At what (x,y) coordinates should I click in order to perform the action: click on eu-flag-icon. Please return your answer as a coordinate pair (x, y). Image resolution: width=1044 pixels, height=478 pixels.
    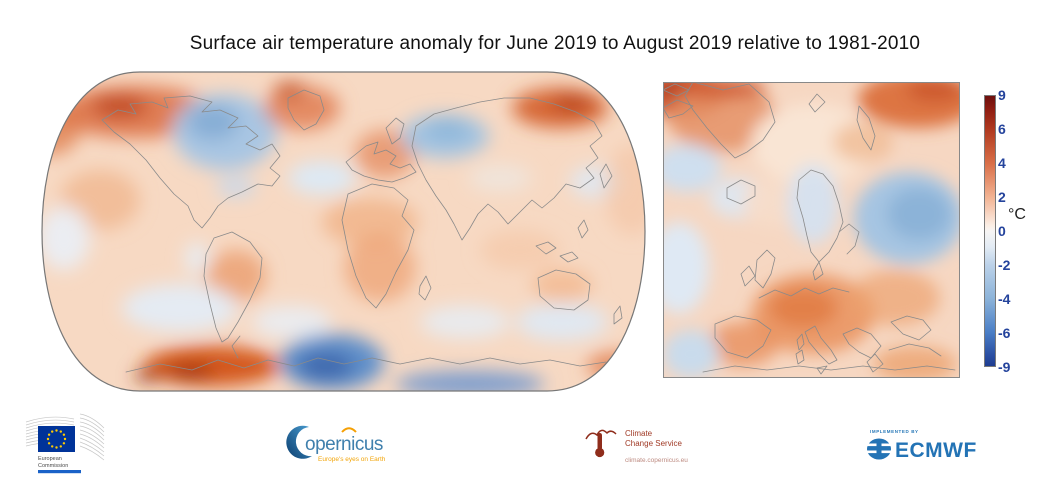
    Looking at the image, I should click on (56, 439).